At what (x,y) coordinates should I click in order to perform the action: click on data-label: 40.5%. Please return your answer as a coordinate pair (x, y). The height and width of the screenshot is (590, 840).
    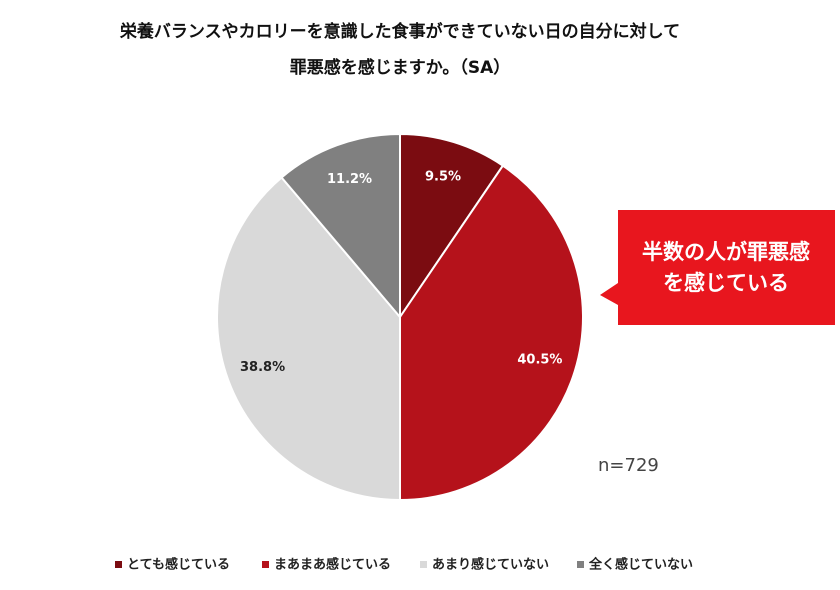
    Looking at the image, I should click on (539, 360).